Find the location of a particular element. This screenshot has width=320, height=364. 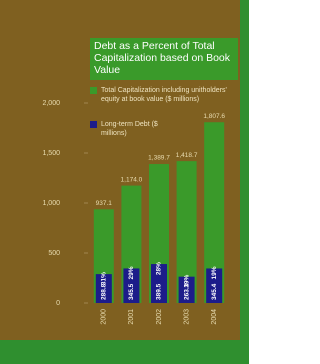

x-tick-label: 2000 is located at coordinates (104, 317).